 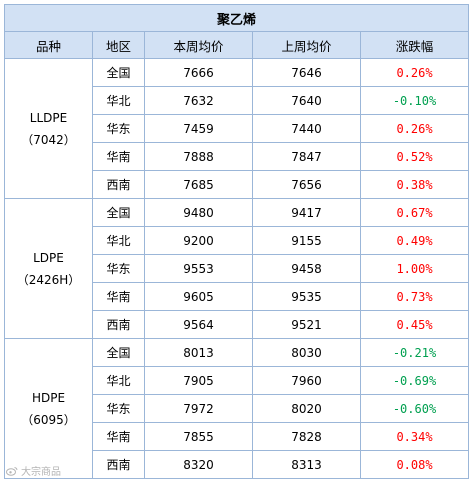 I want to click on this-week-price: 8013, so click(x=198, y=352).